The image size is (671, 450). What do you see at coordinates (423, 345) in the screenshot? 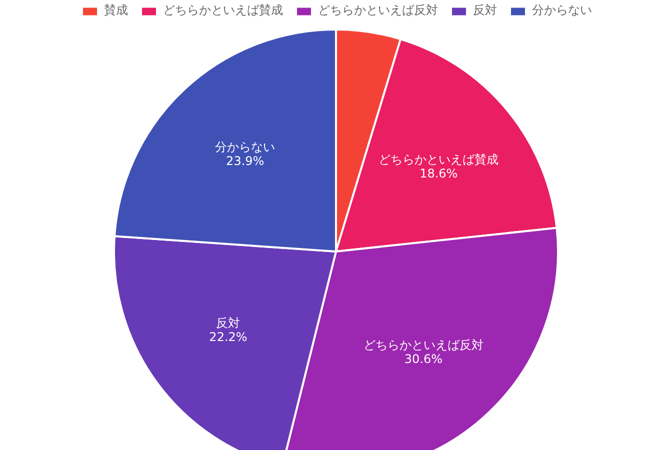
I see `slice-label: どちらかといえば反対` at bounding box center [423, 345].